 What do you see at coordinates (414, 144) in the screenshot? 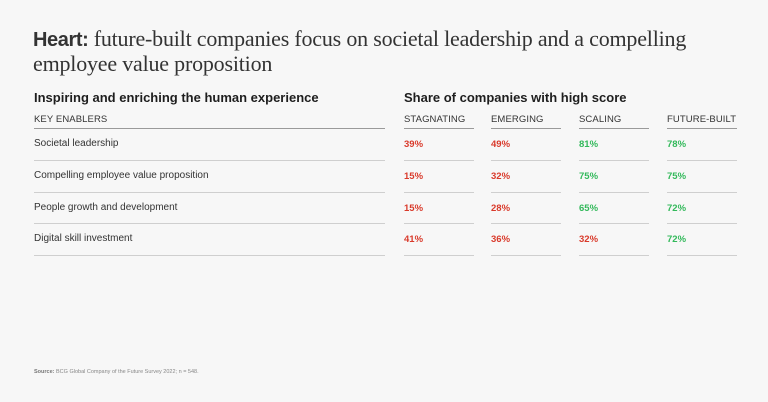
I see `cell-value: 39%` at bounding box center [414, 144].